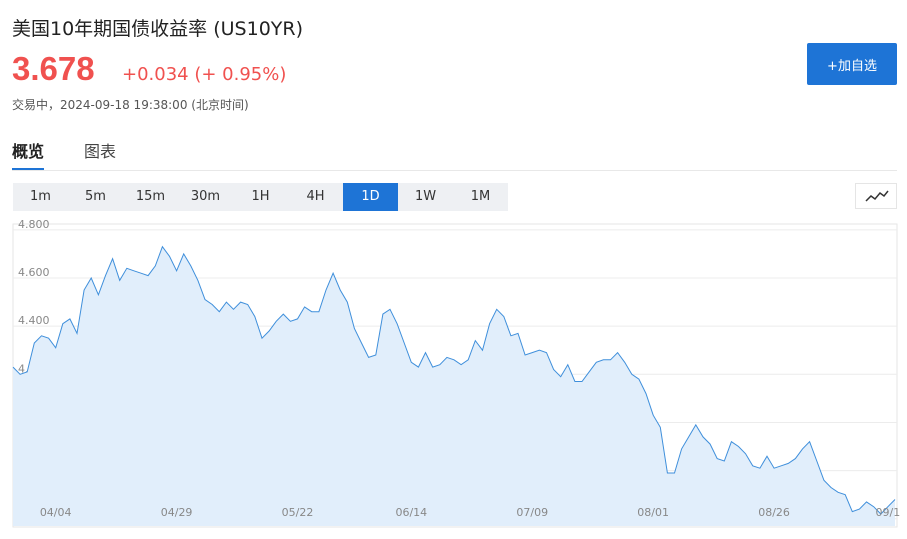 The image size is (907, 539). Describe the element at coordinates (480, 196) in the screenshot. I see `range-button: 1M` at that location.